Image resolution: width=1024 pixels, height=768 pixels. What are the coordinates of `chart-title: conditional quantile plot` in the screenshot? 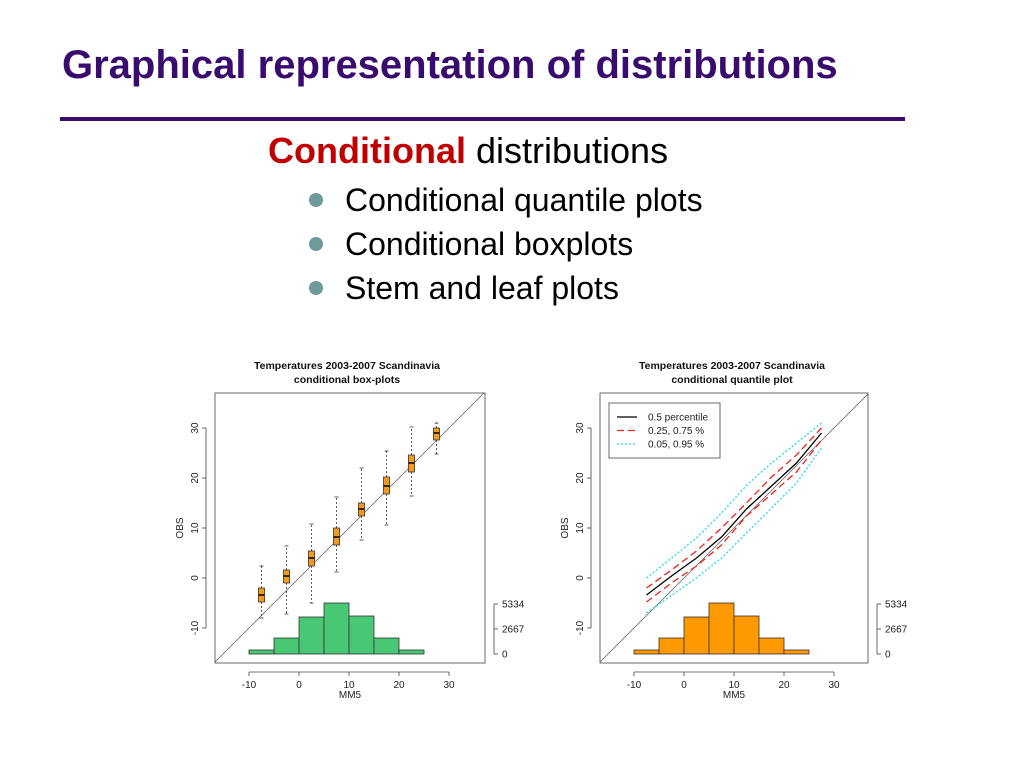 It's located at (732, 380).